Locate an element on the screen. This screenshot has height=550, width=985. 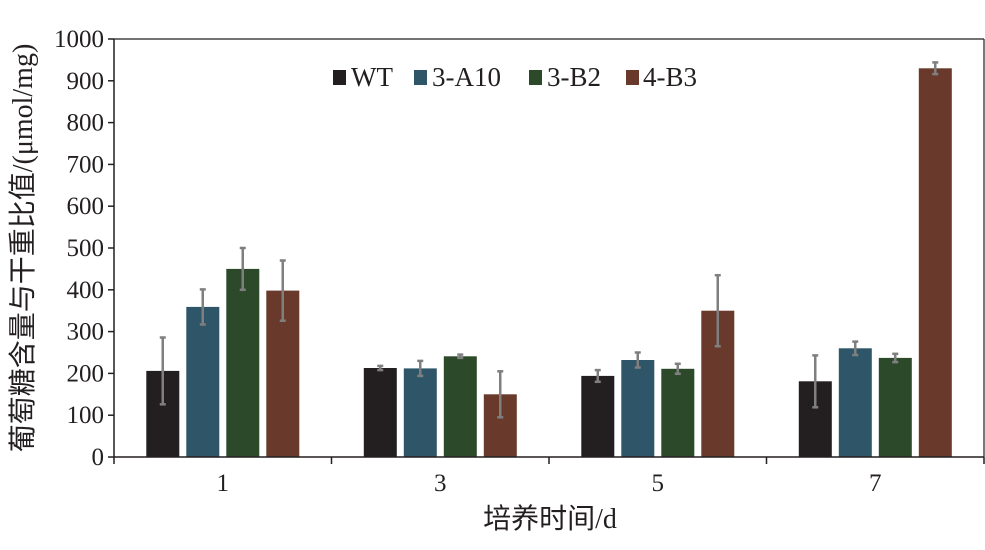
legend-label-3-a10: 3-A10 is located at coordinates (466, 77).